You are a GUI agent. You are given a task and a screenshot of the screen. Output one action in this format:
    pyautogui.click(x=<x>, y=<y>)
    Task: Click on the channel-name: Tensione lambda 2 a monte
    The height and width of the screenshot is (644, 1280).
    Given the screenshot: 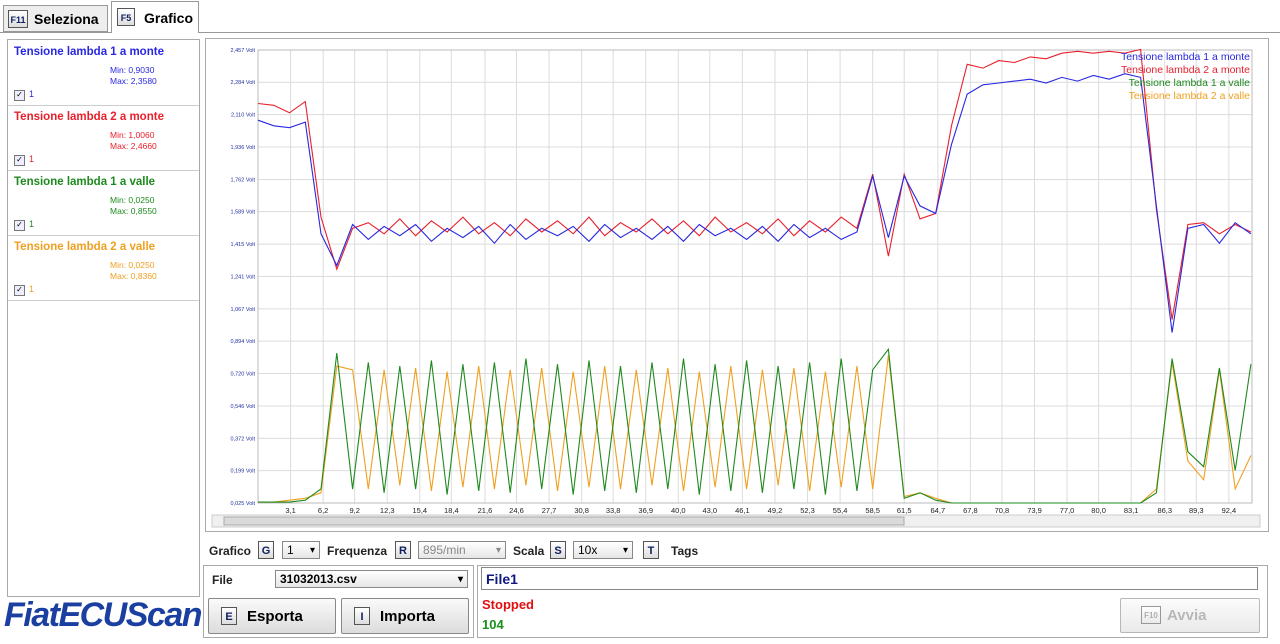 What is the action you would take?
    pyautogui.click(x=89, y=117)
    